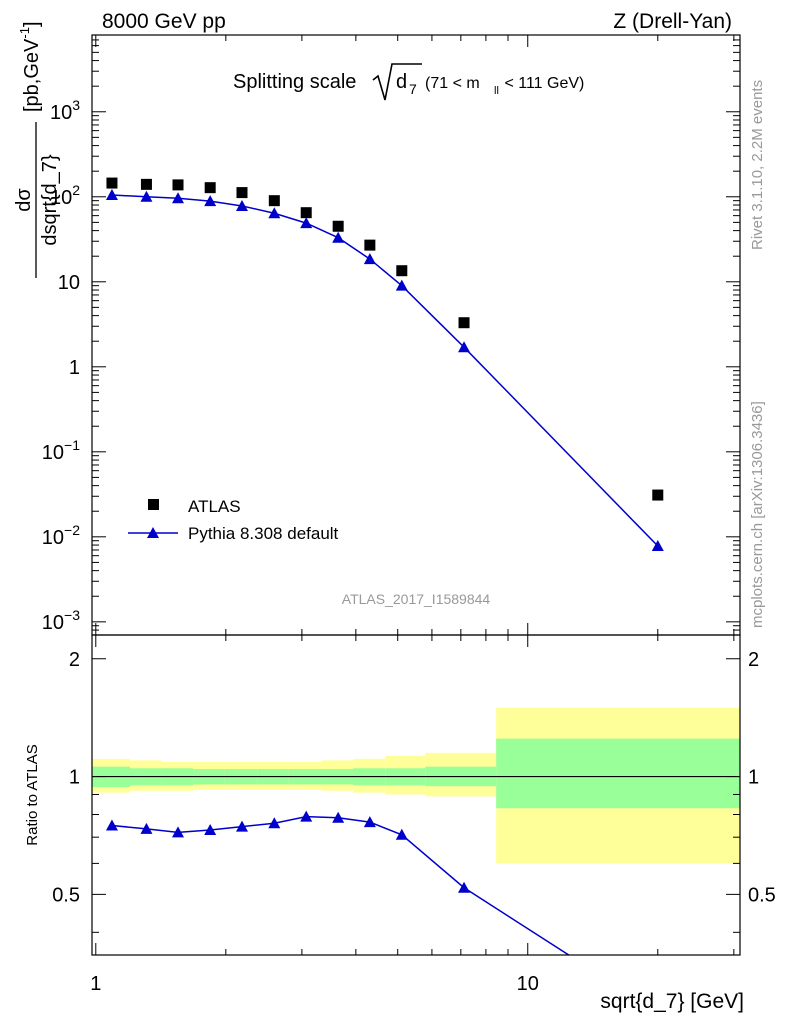  What do you see at coordinates (32, 75) in the screenshot?
I see `ylabel-units: [pb,GeV` at bounding box center [32, 75].